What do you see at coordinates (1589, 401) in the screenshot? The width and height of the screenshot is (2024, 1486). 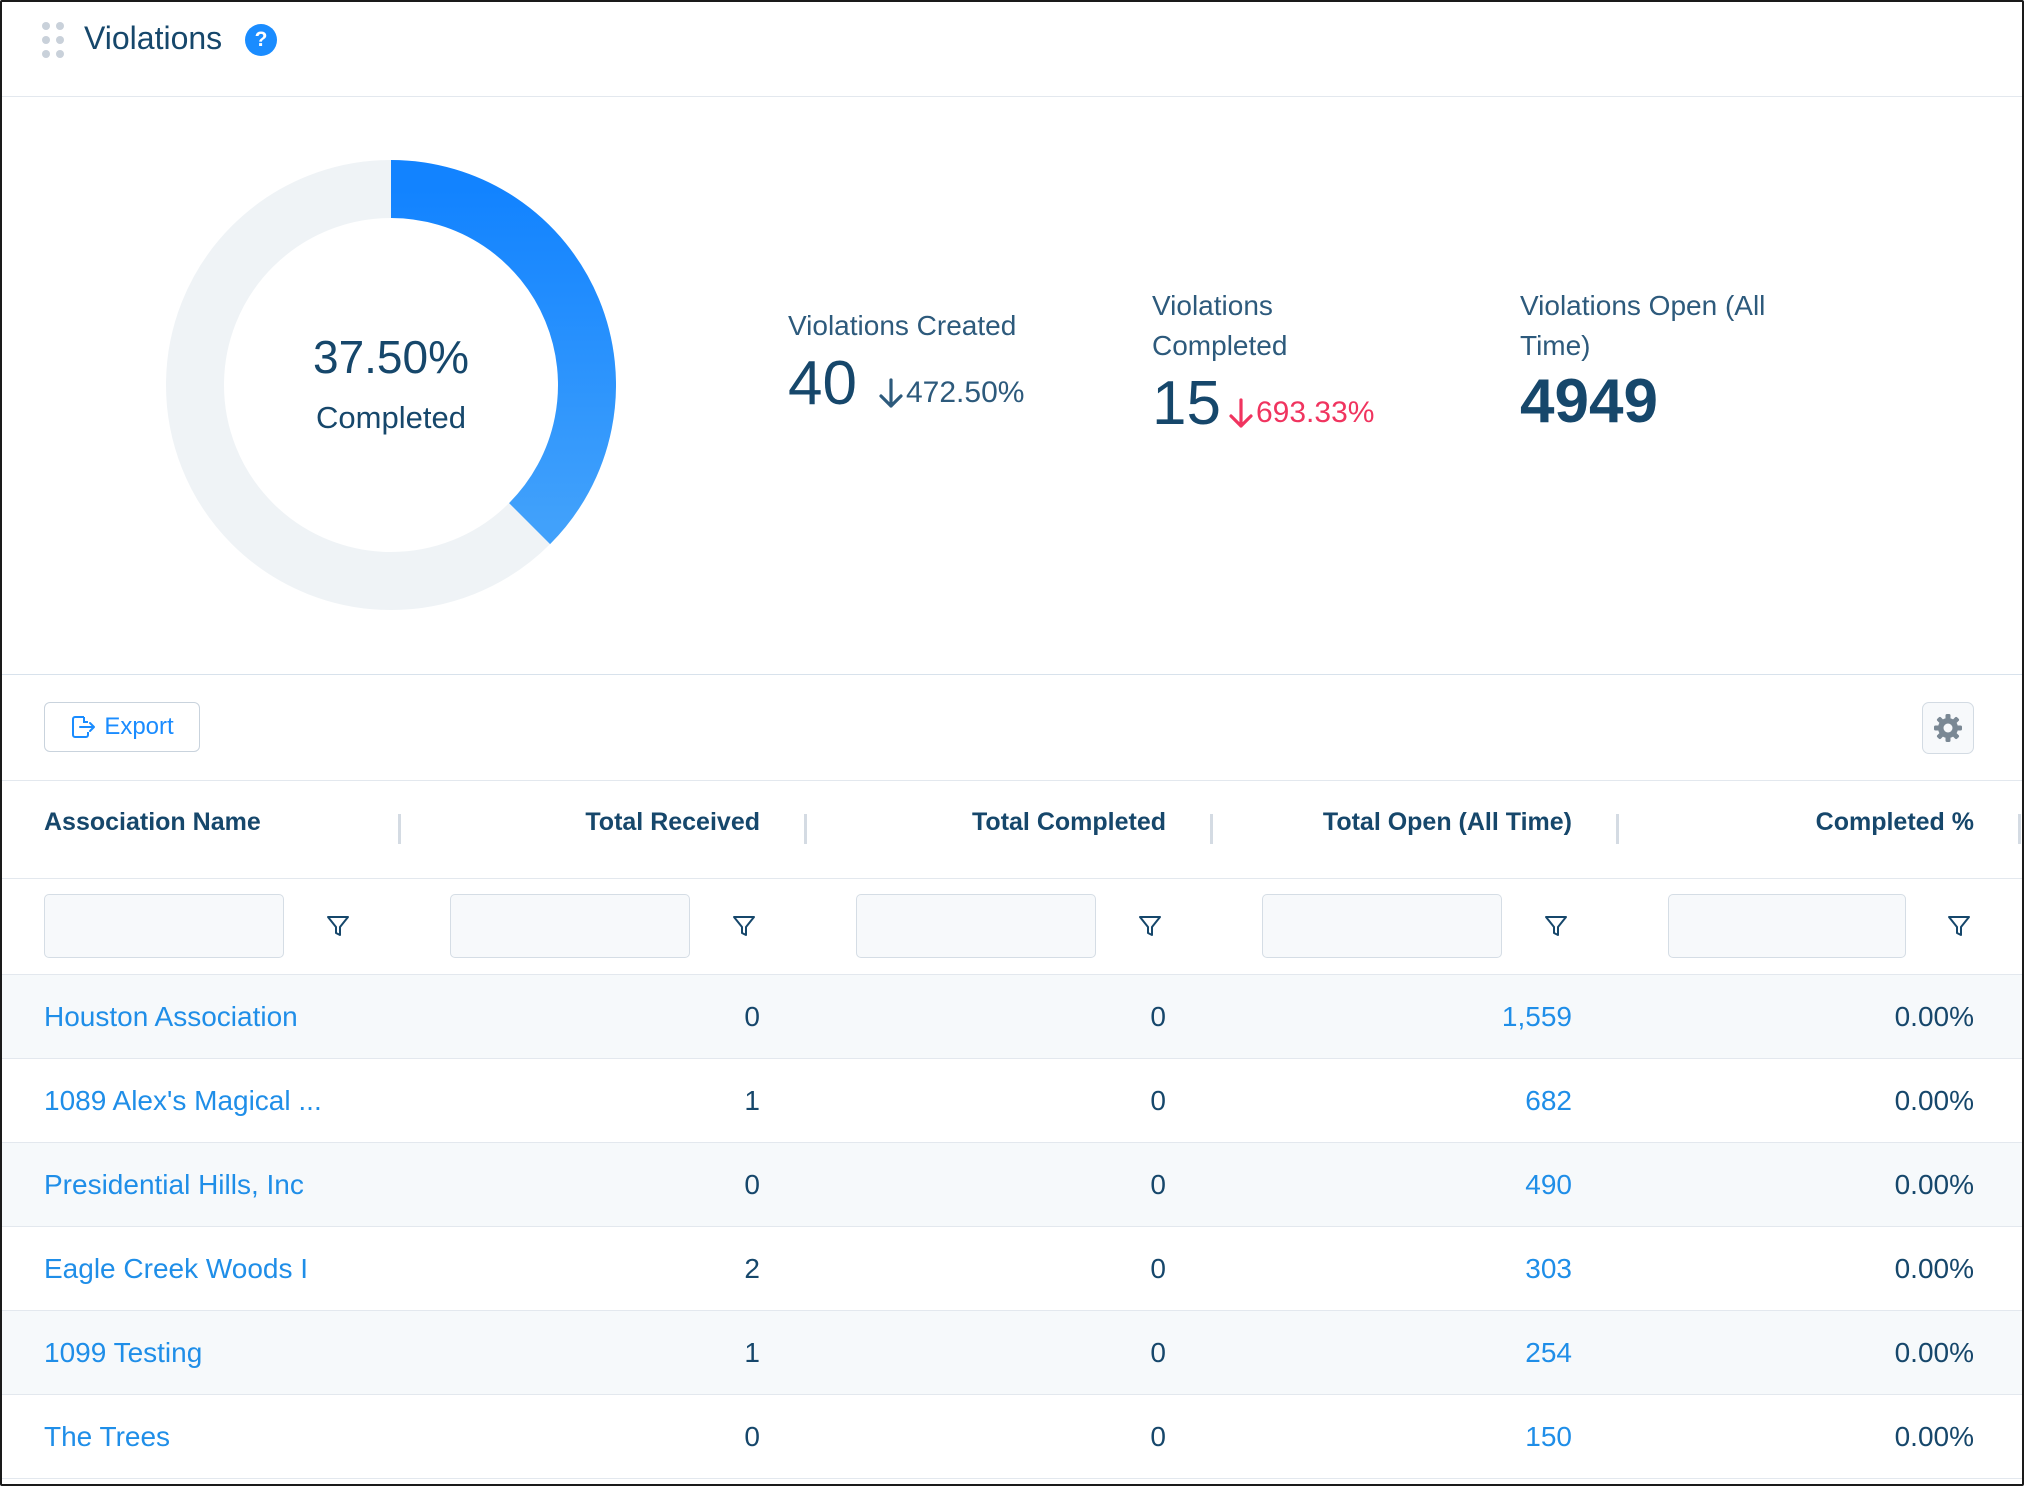 I see `stat-value-open: 4949` at bounding box center [1589, 401].